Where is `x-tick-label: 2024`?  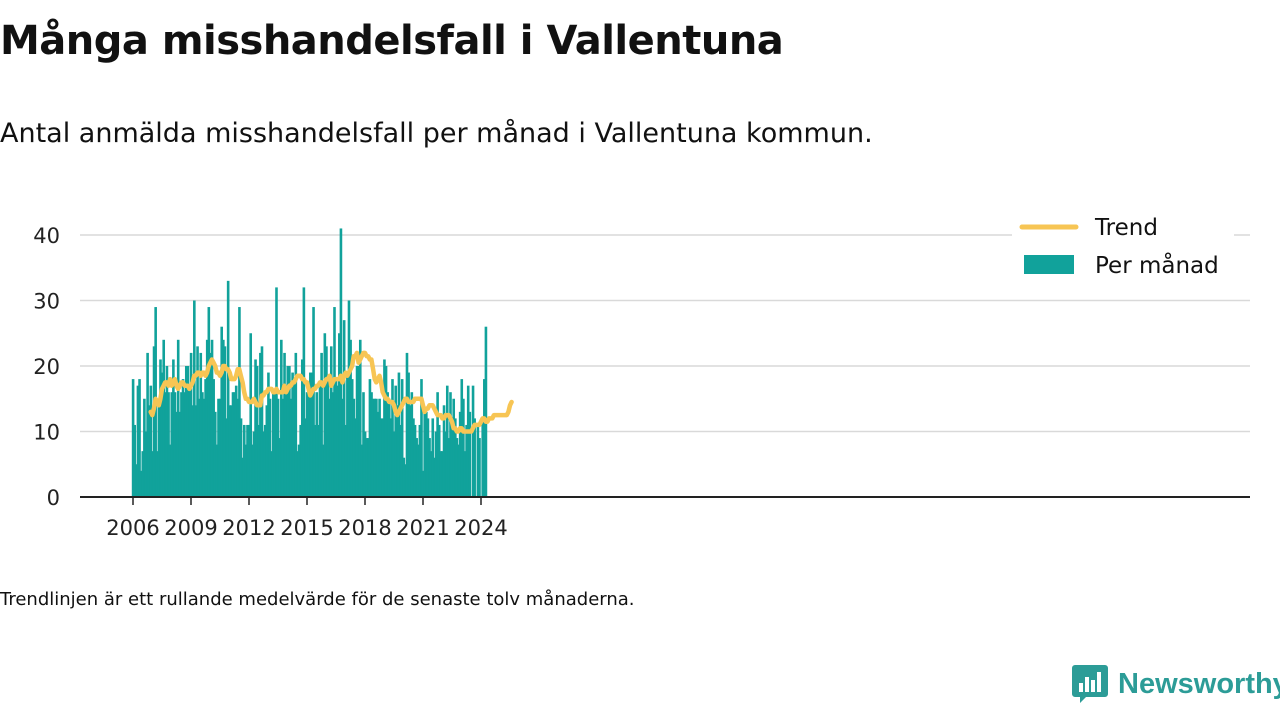 x-tick-label: 2024 is located at coordinates (480, 528).